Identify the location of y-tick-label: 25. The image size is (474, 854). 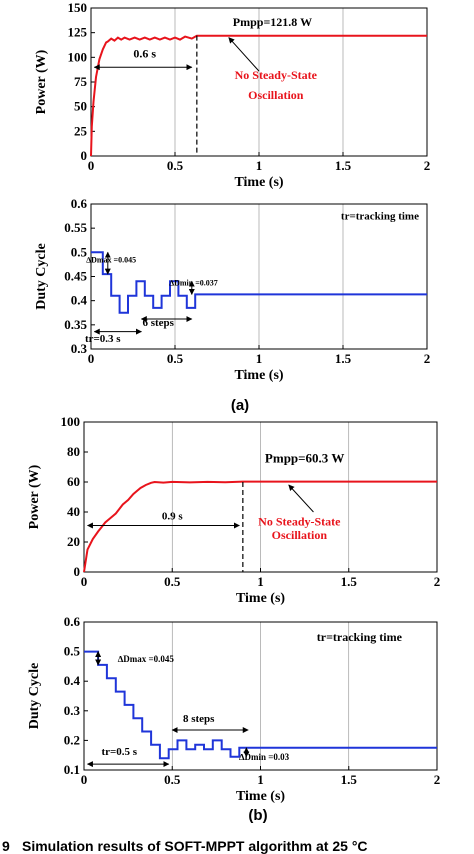
(81, 130).